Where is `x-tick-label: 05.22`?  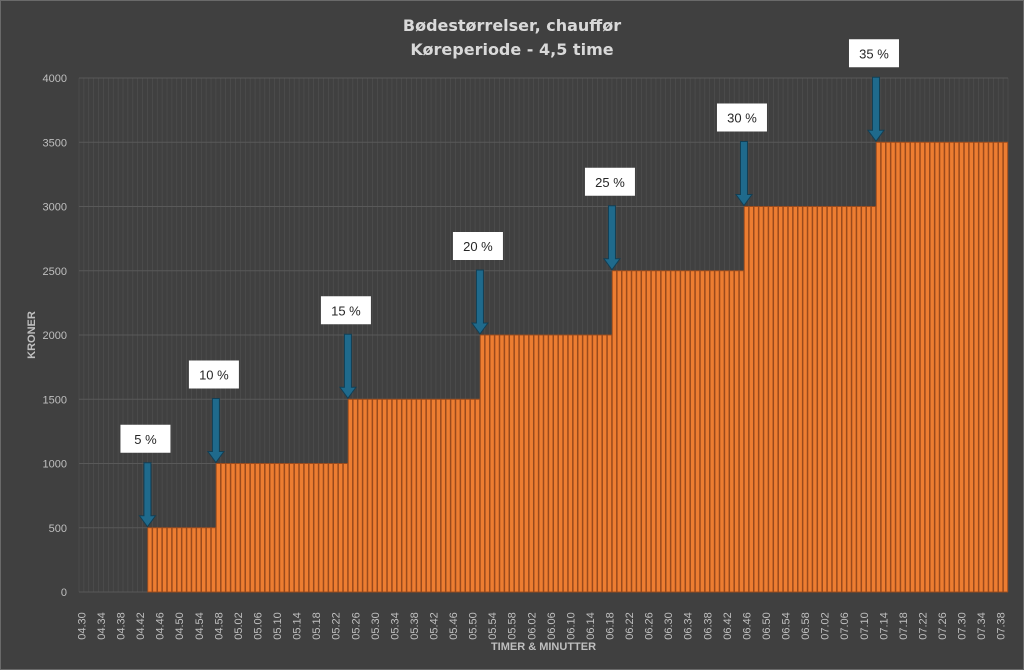
x-tick-label: 05.22 is located at coordinates (337, 626).